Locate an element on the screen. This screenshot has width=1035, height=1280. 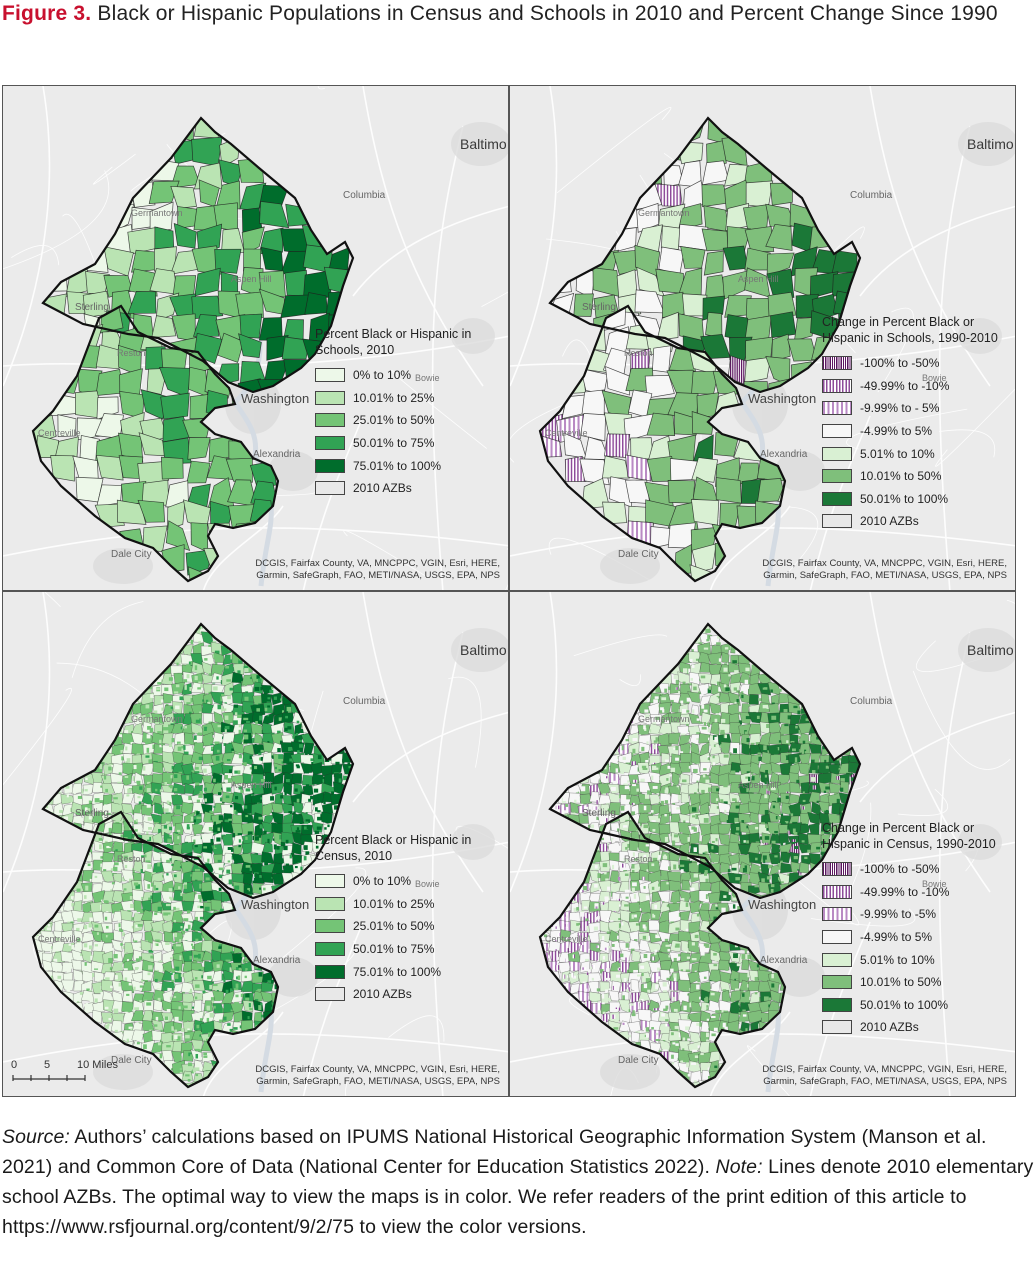
potomac-river is located at coordinates (759, 456).